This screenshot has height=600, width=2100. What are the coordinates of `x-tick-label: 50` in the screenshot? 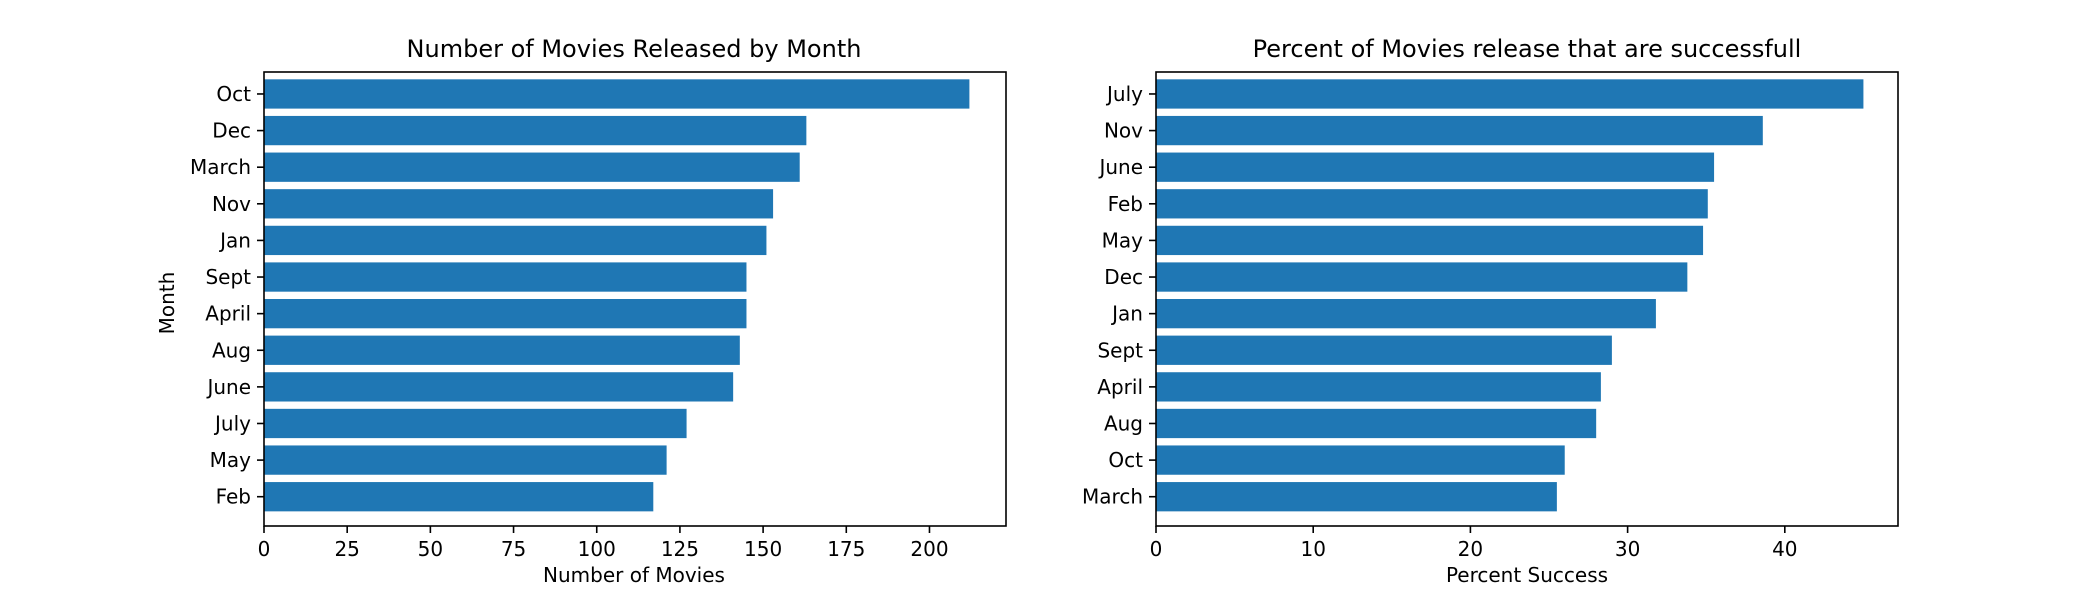 It's located at (430, 549).